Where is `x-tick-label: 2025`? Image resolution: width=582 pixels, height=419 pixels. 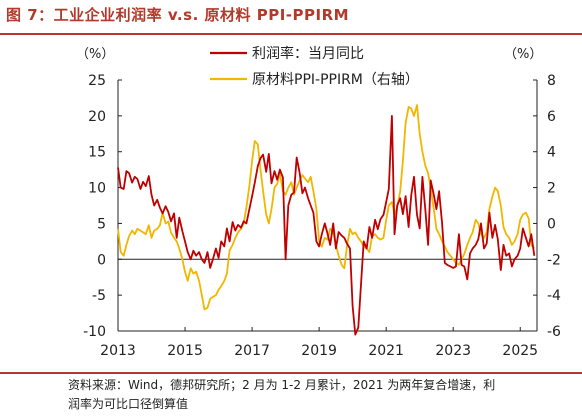
x-tick-label: 2025 is located at coordinates (520, 351).